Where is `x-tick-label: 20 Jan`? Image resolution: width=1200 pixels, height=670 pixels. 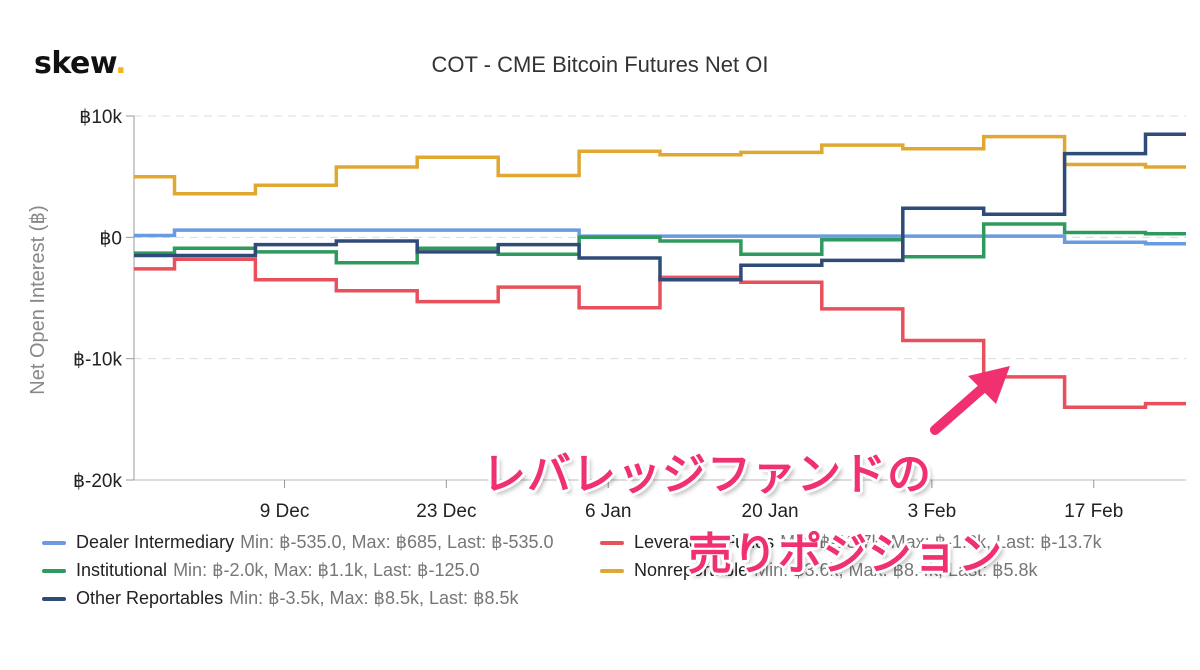 x-tick-label: 20 Jan is located at coordinates (770, 511).